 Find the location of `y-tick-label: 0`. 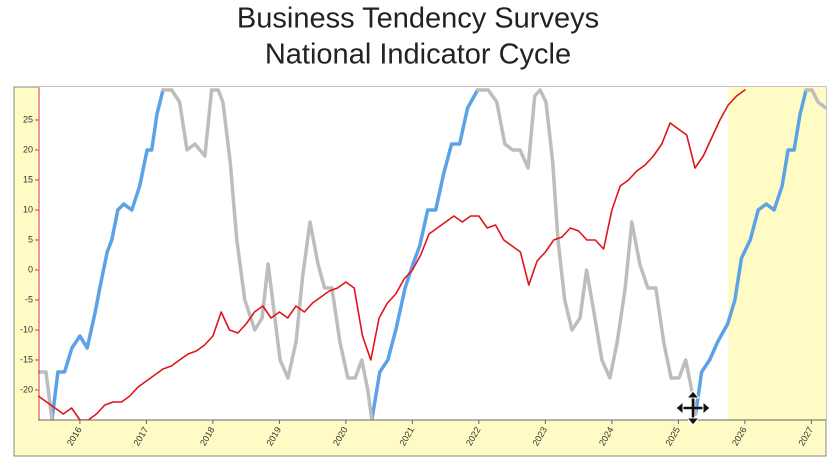

y-tick-label: 0 is located at coordinates (30, 269).